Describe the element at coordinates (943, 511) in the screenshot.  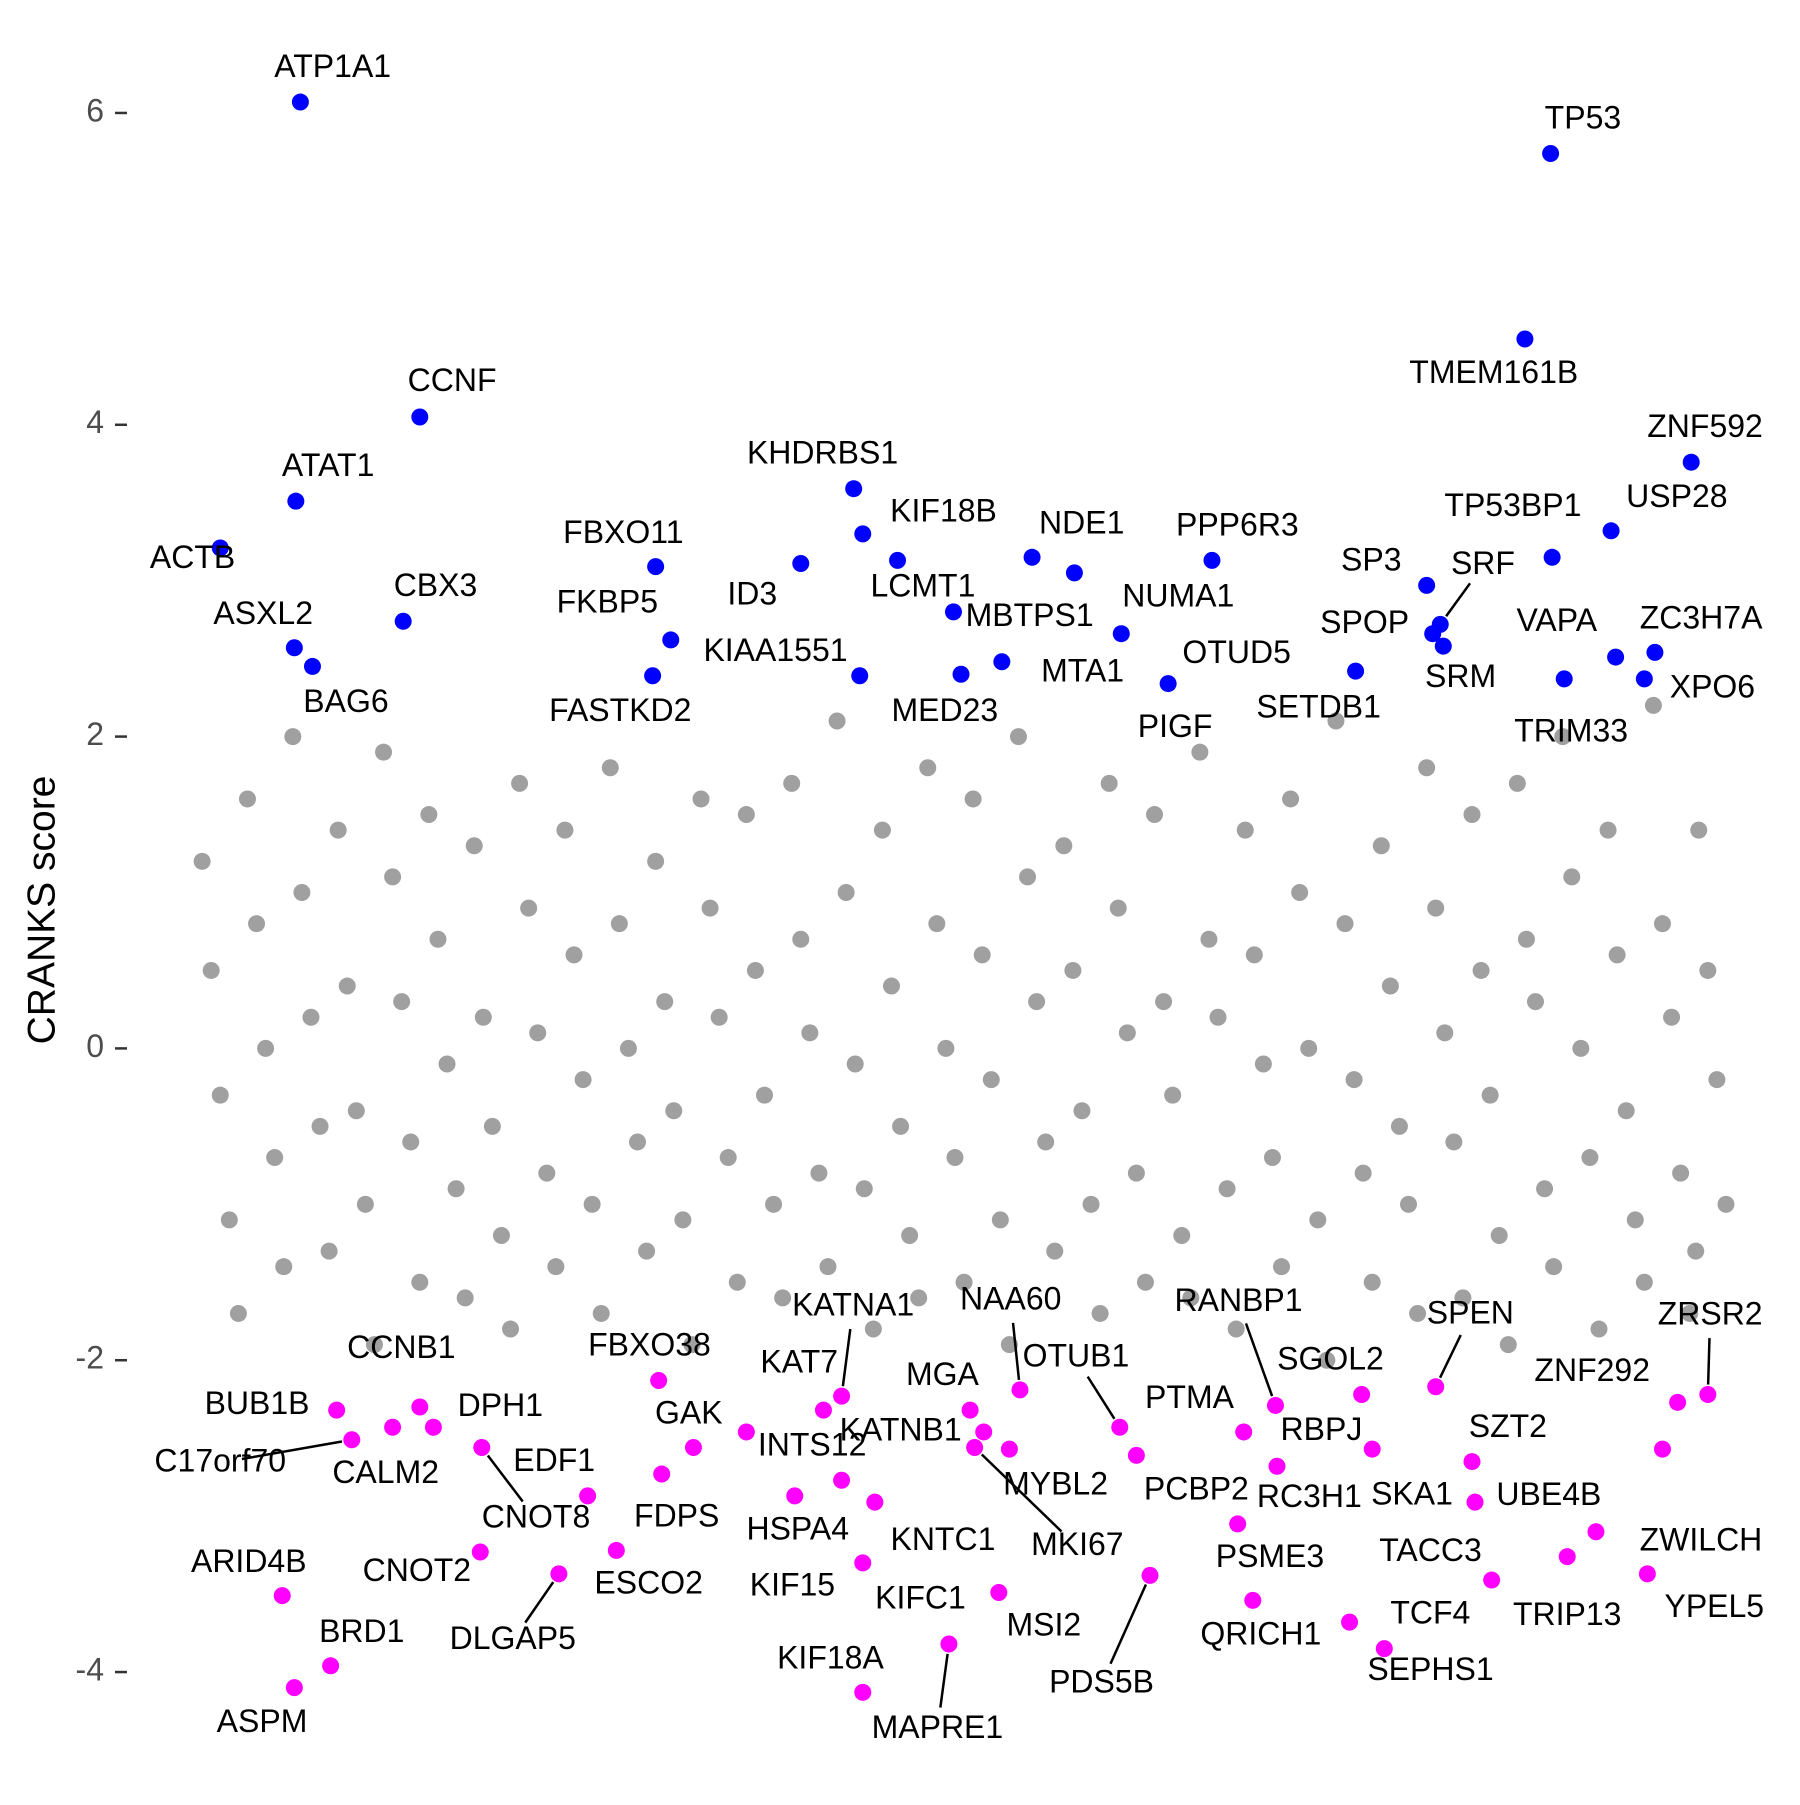
I see `point-label: KIF18B` at that location.